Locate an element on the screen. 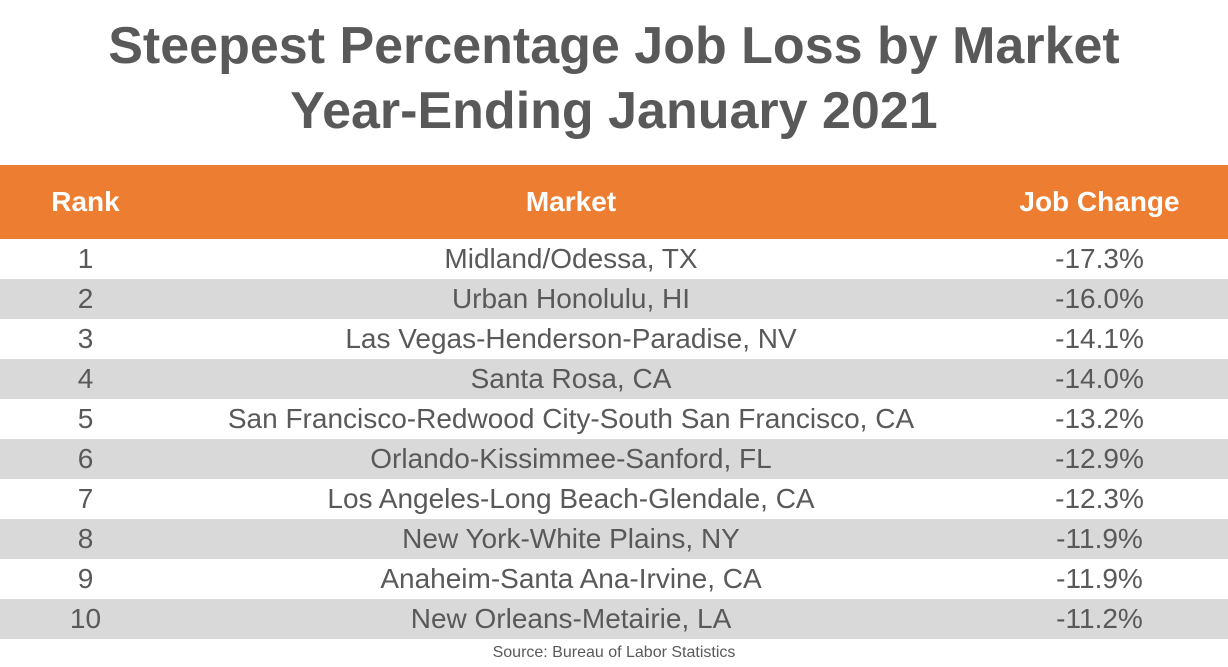  table-row: 2 Urban Honolulu, HI -16.0% is located at coordinates (614, 299).